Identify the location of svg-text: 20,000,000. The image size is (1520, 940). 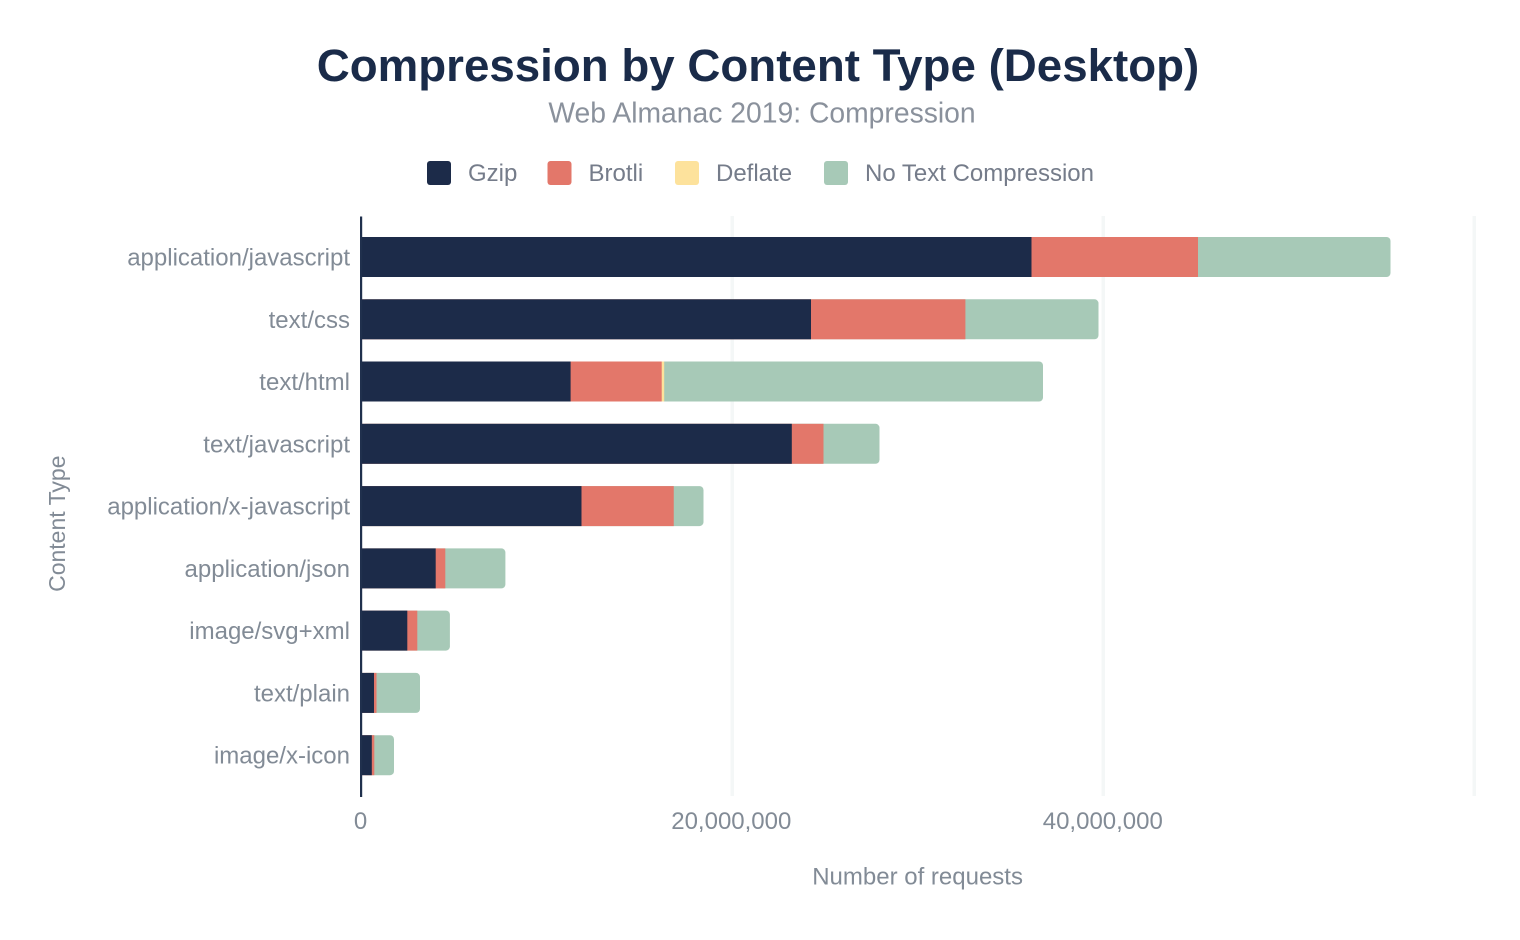
(731, 821).